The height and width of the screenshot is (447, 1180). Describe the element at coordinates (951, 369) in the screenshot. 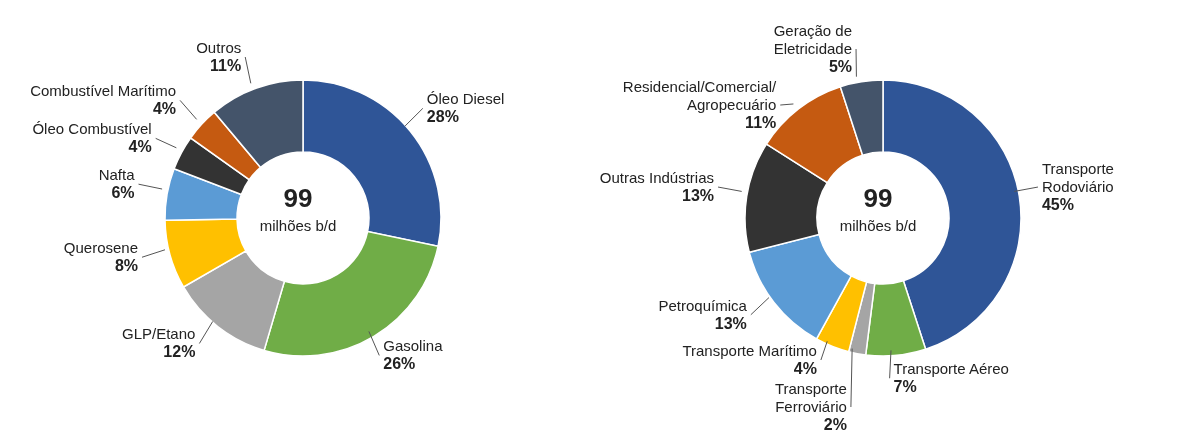

I see `slice-label: Transporte Aéreo` at that location.